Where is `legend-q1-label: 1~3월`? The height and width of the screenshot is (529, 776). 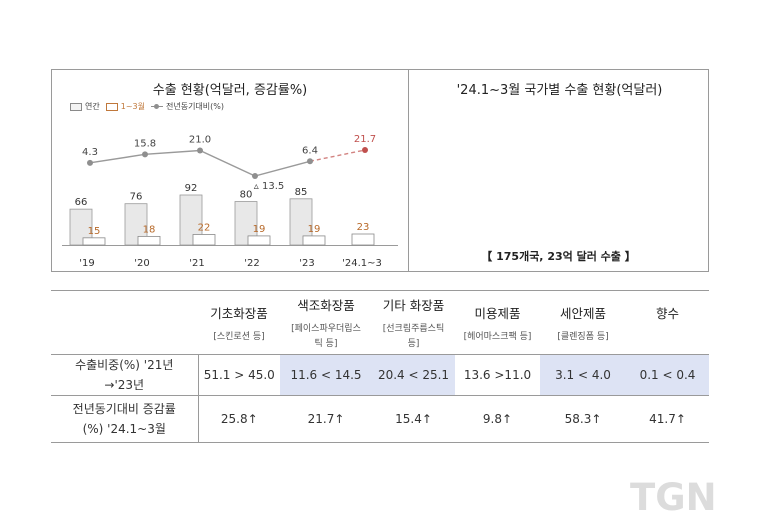 legend-q1-label: 1~3월 is located at coordinates (132, 106).